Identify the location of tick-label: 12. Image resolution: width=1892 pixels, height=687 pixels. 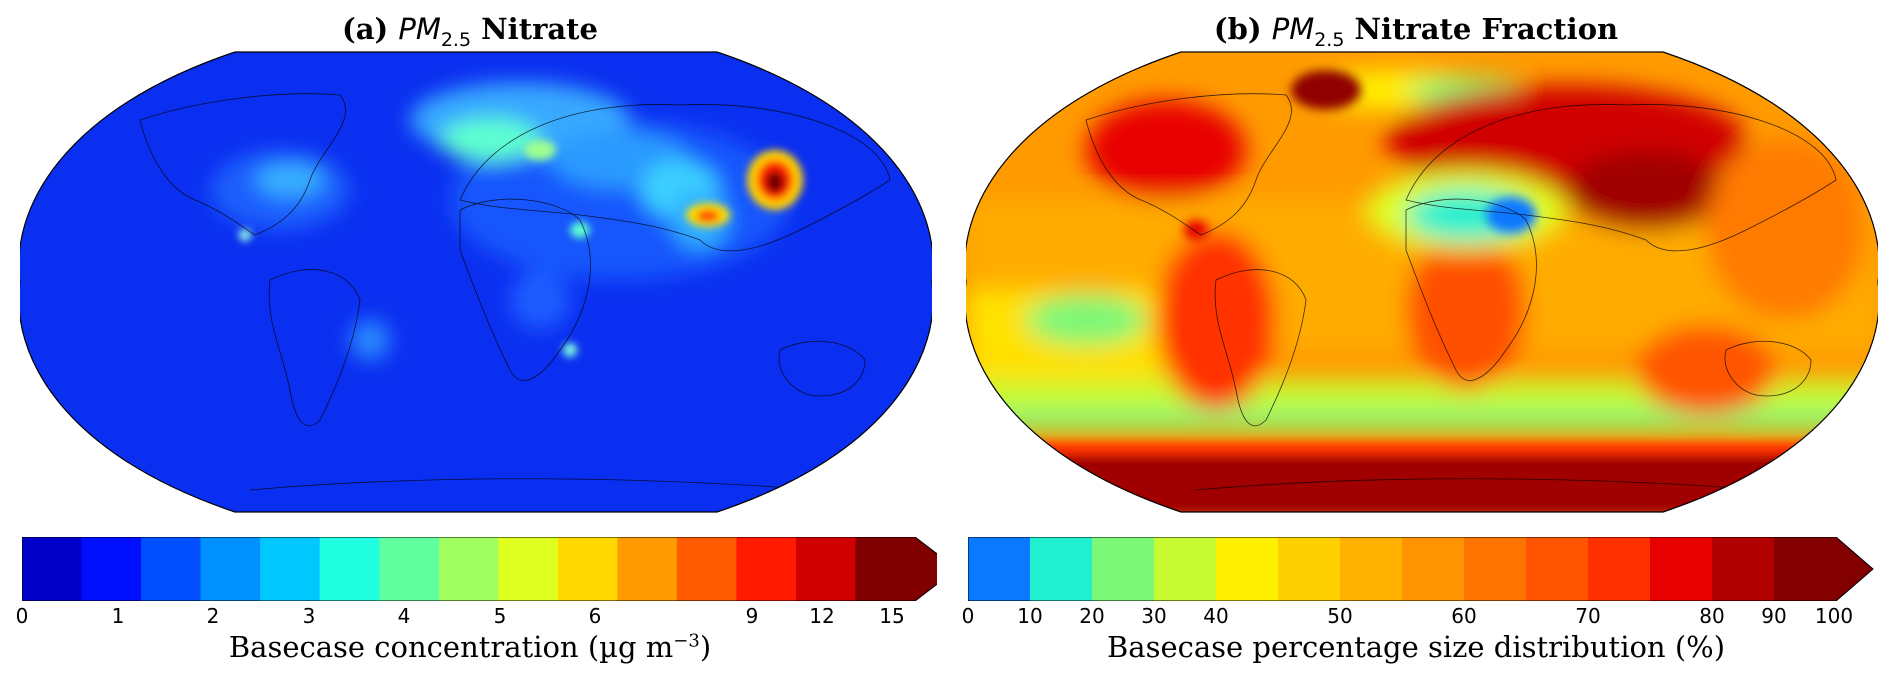
(822, 616).